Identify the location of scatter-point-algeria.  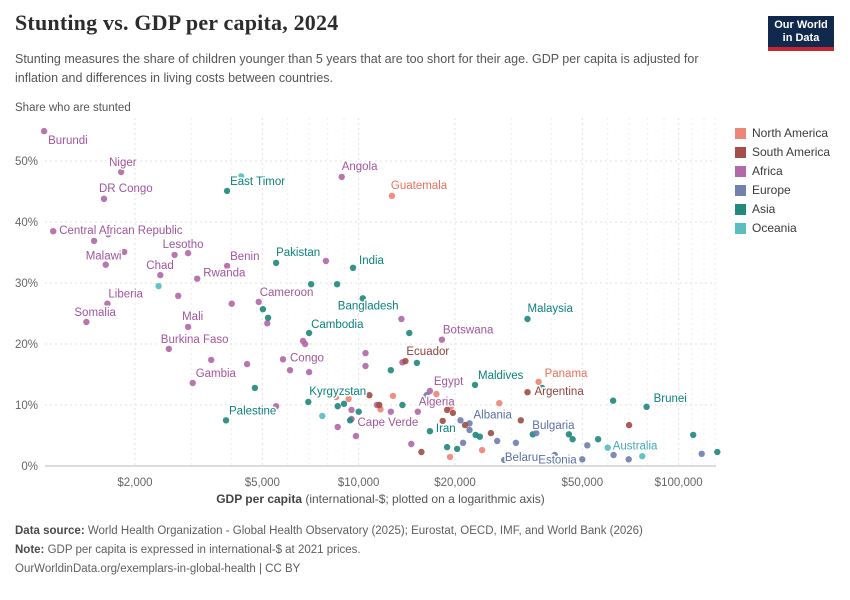
(417, 411).